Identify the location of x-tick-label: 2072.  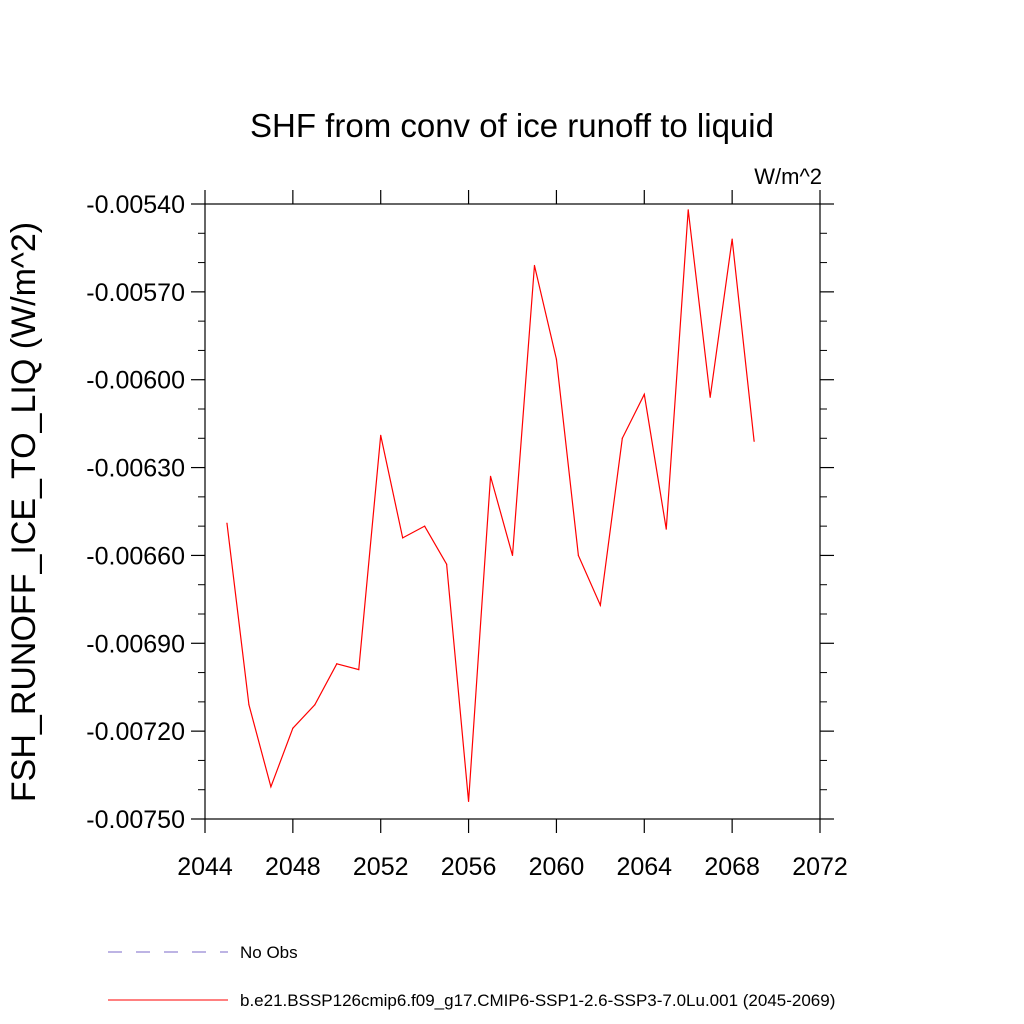
(820, 867).